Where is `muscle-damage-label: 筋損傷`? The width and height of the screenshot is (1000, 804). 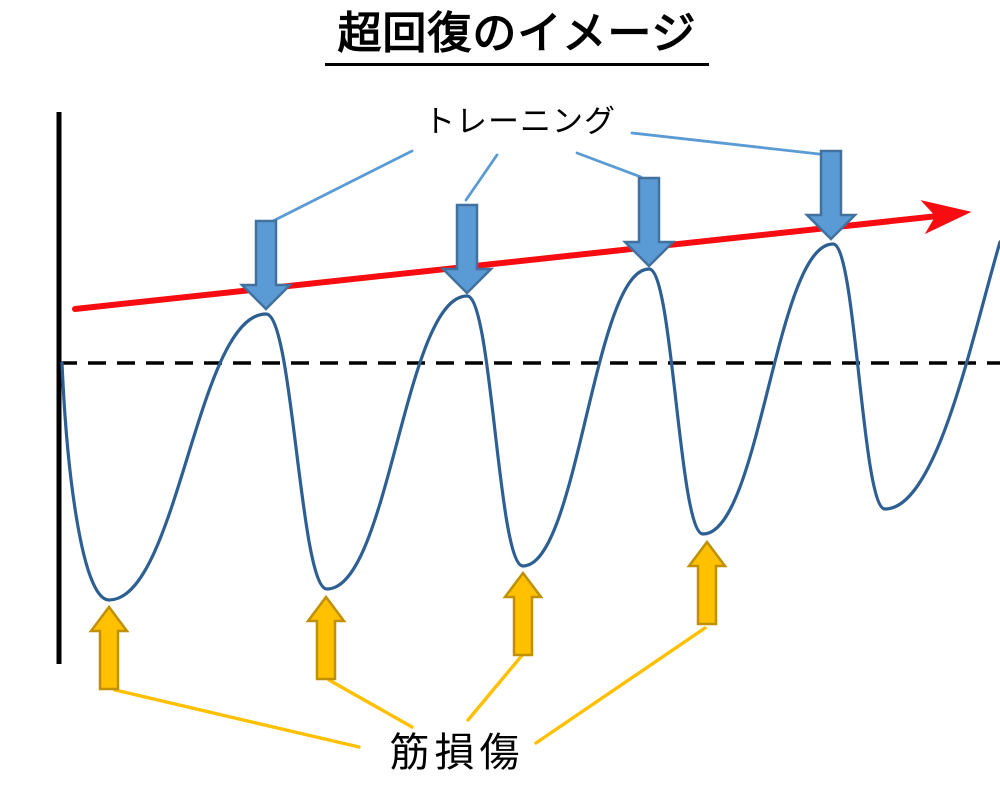 muscle-damage-label: 筋損傷 is located at coordinates (457, 753).